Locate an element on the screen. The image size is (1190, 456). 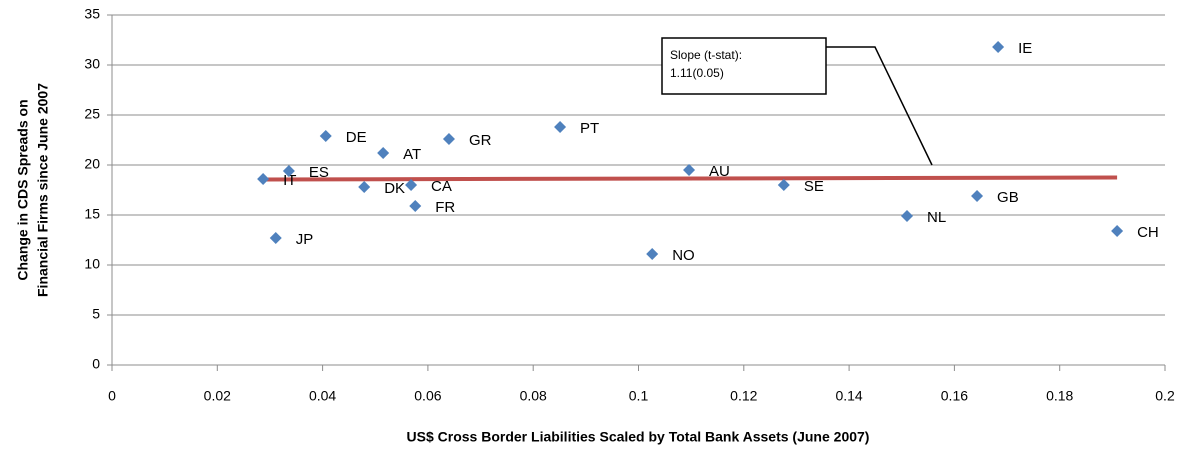
x-tick-label: 0.12 is located at coordinates (743, 396).